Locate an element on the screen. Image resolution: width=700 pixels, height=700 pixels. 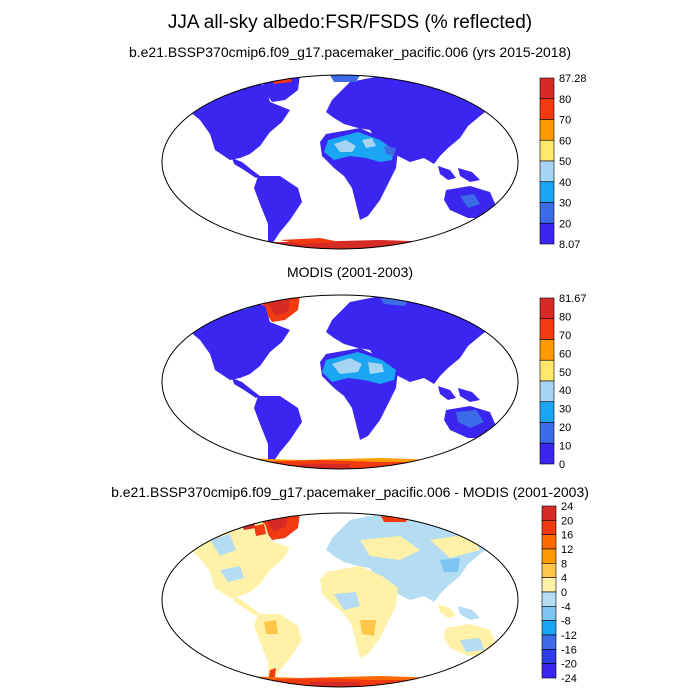
panel2-title: MODIS (2001-2003) is located at coordinates (350, 272).